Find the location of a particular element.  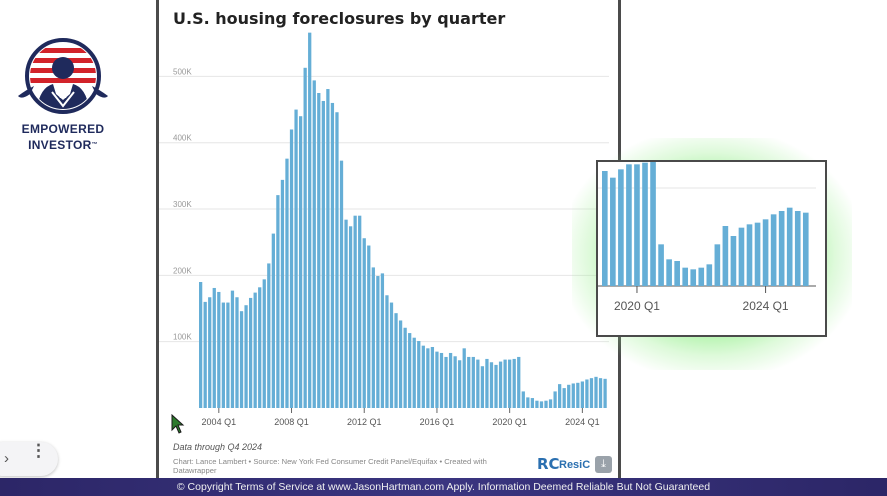

download-icon: ⤓ is located at coordinates (603, 464).